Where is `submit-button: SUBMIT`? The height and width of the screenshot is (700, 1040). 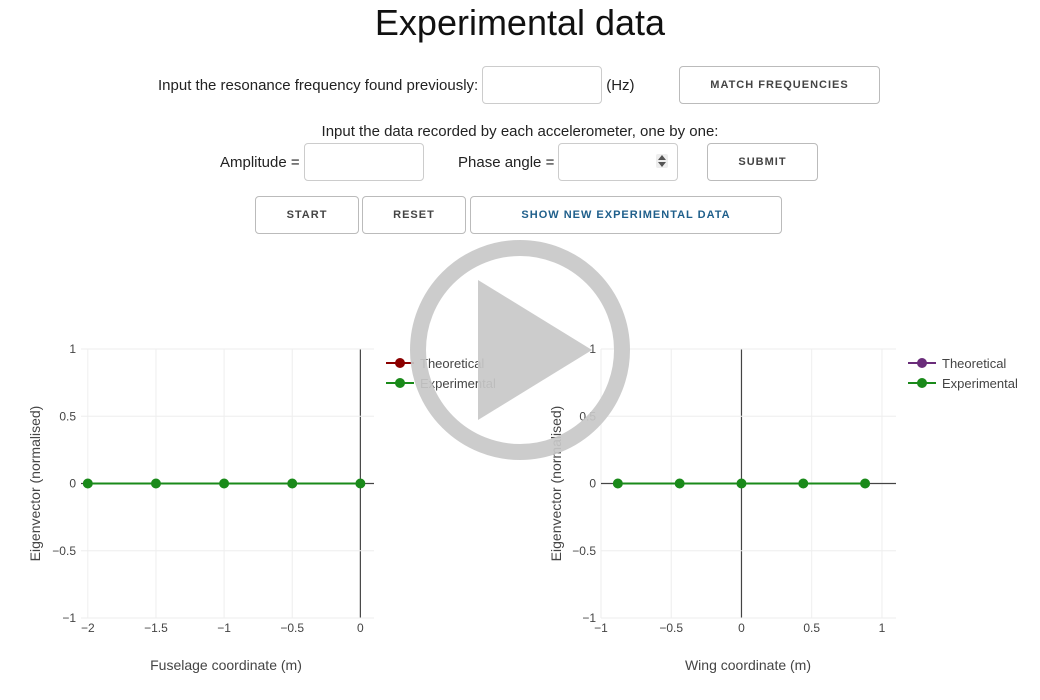
submit-button: SUBMIT is located at coordinates (762, 162).